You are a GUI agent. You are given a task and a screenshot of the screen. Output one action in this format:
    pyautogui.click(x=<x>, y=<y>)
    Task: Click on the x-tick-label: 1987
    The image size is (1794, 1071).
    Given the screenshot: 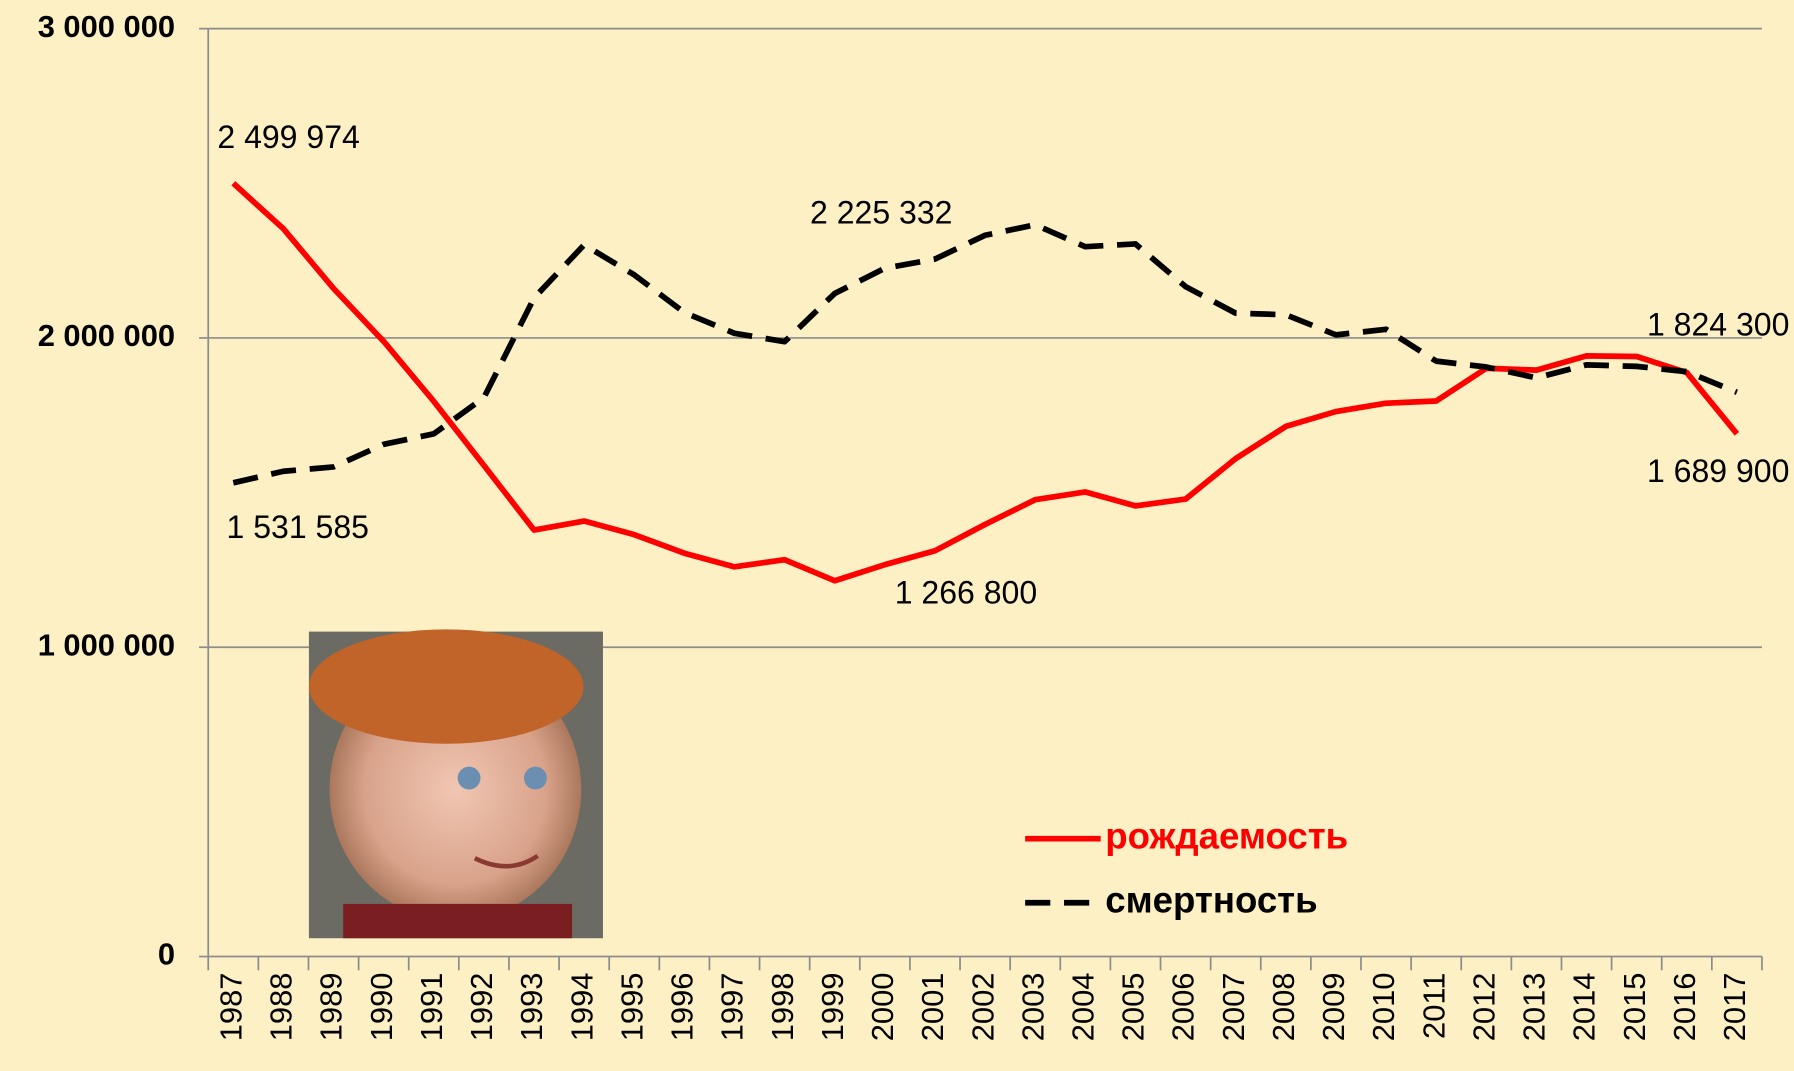 What is the action you would take?
    pyautogui.click(x=230, y=1007)
    